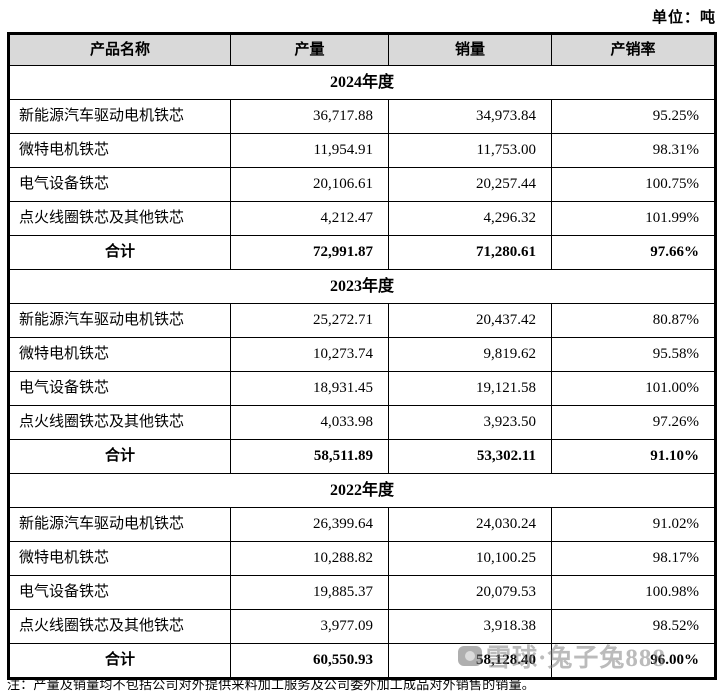  What do you see at coordinates (470, 626) in the screenshot?
I see `sales-cell: 3,918.38` at bounding box center [470, 626].